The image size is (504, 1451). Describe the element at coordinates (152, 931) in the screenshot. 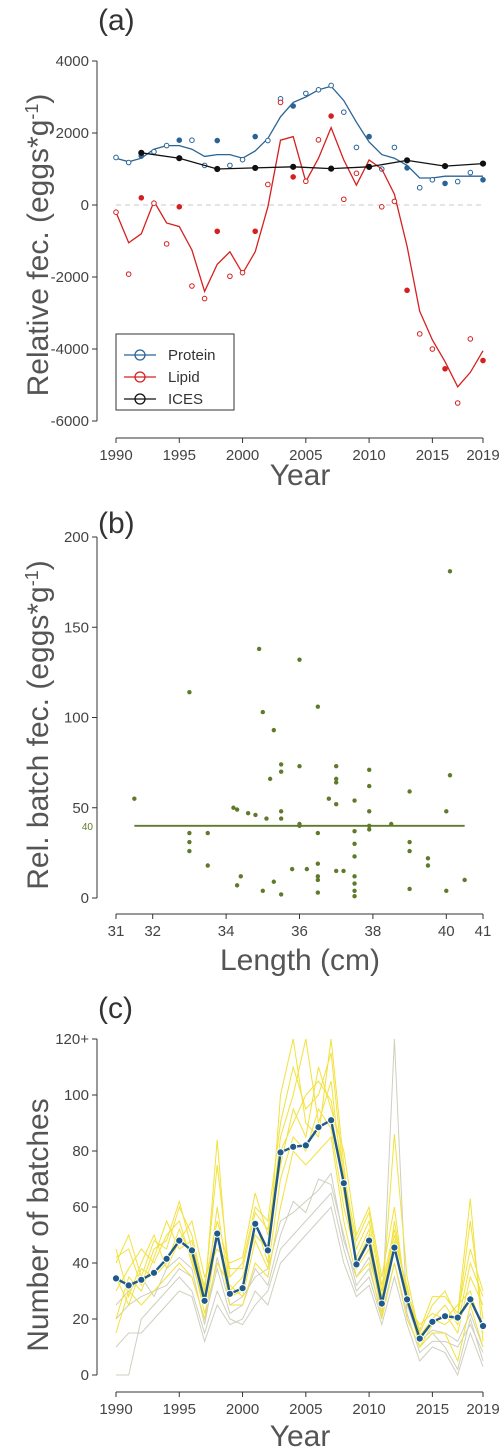

I see `panel-b-x-tick-label: 32` at that location.